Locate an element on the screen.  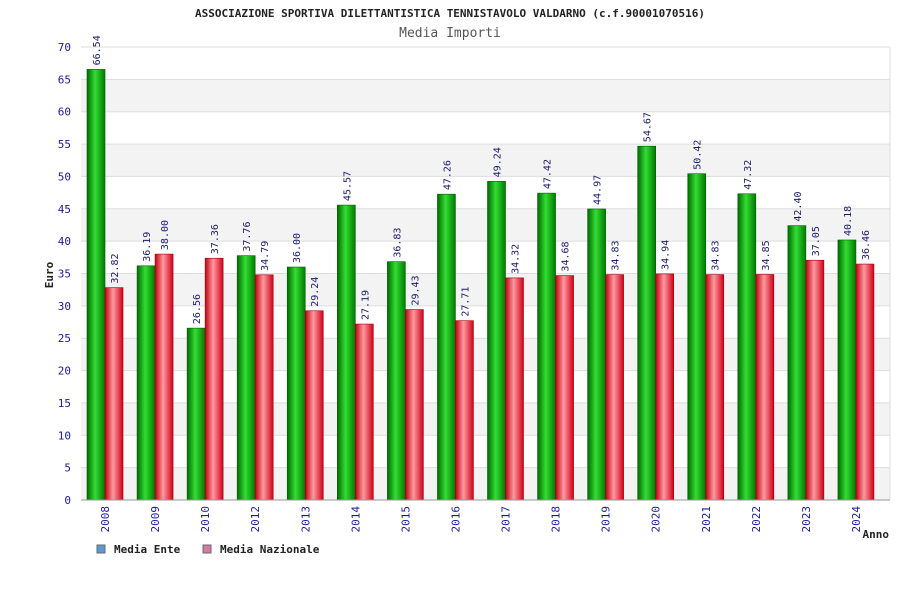
x-tick-label: 2010 is located at coordinates (205, 519).